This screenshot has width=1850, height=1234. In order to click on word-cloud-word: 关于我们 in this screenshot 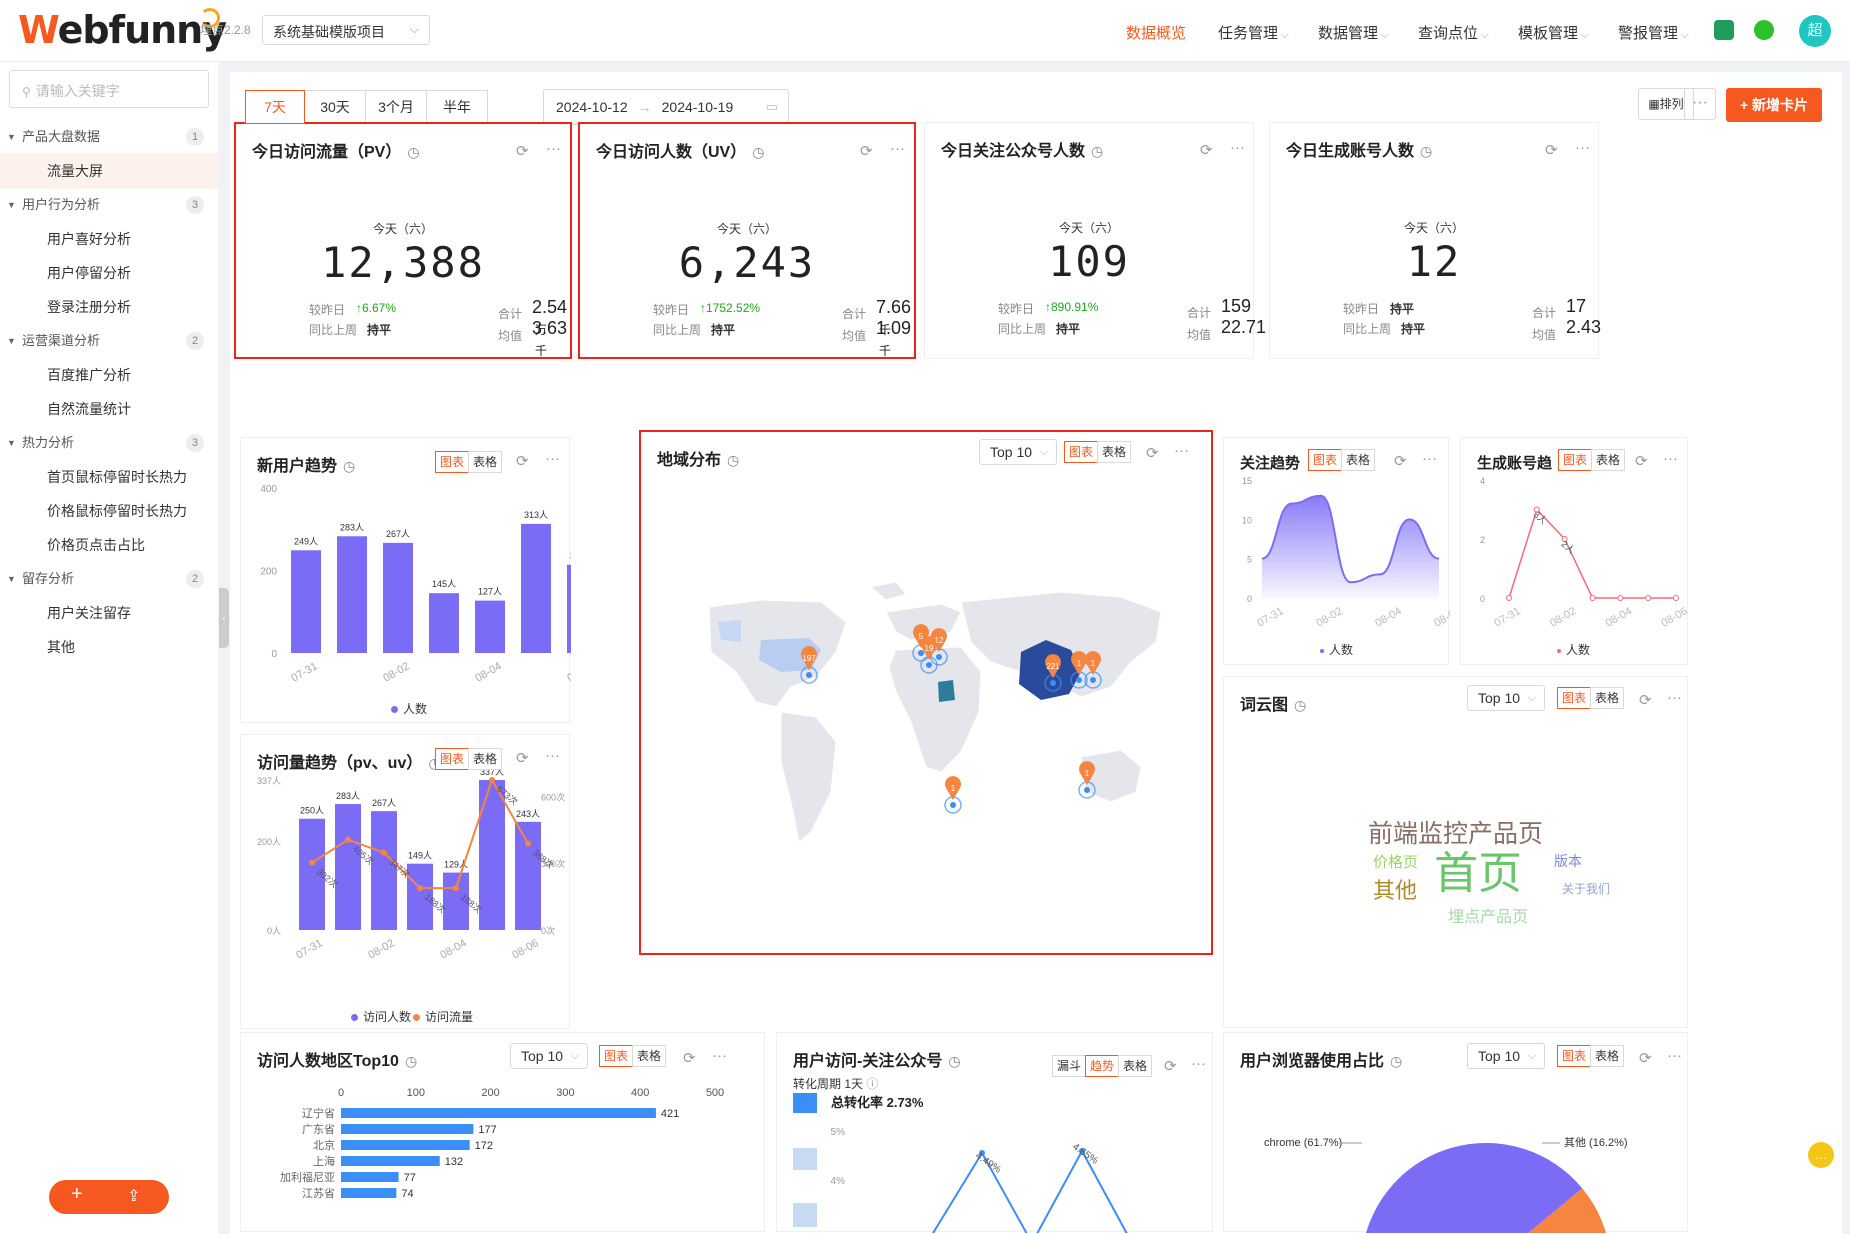, I will do `click(1586, 889)`.